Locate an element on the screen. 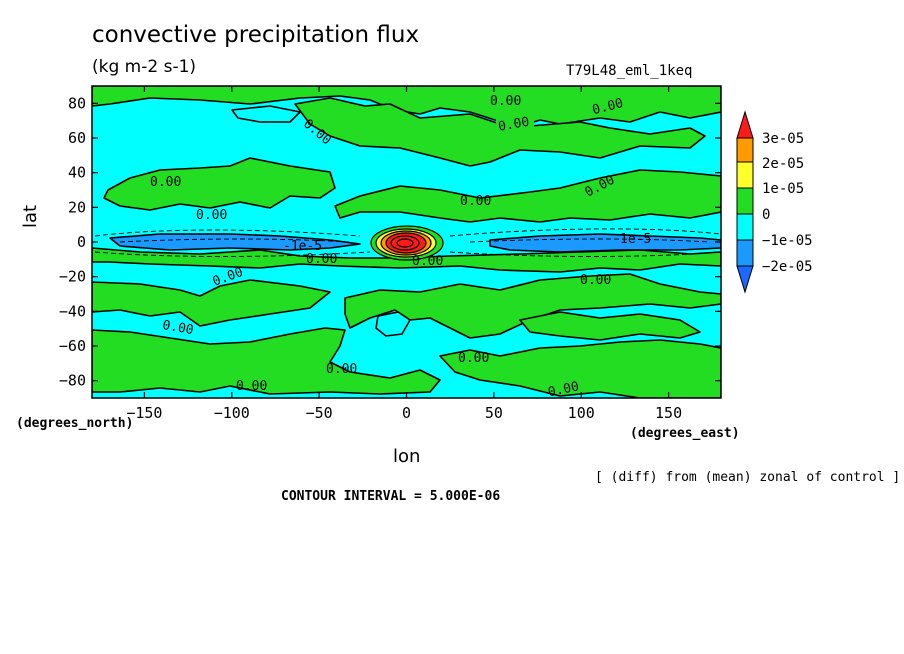 This screenshot has height=654, width=904. y-tick-label: 60 is located at coordinates (77, 138).